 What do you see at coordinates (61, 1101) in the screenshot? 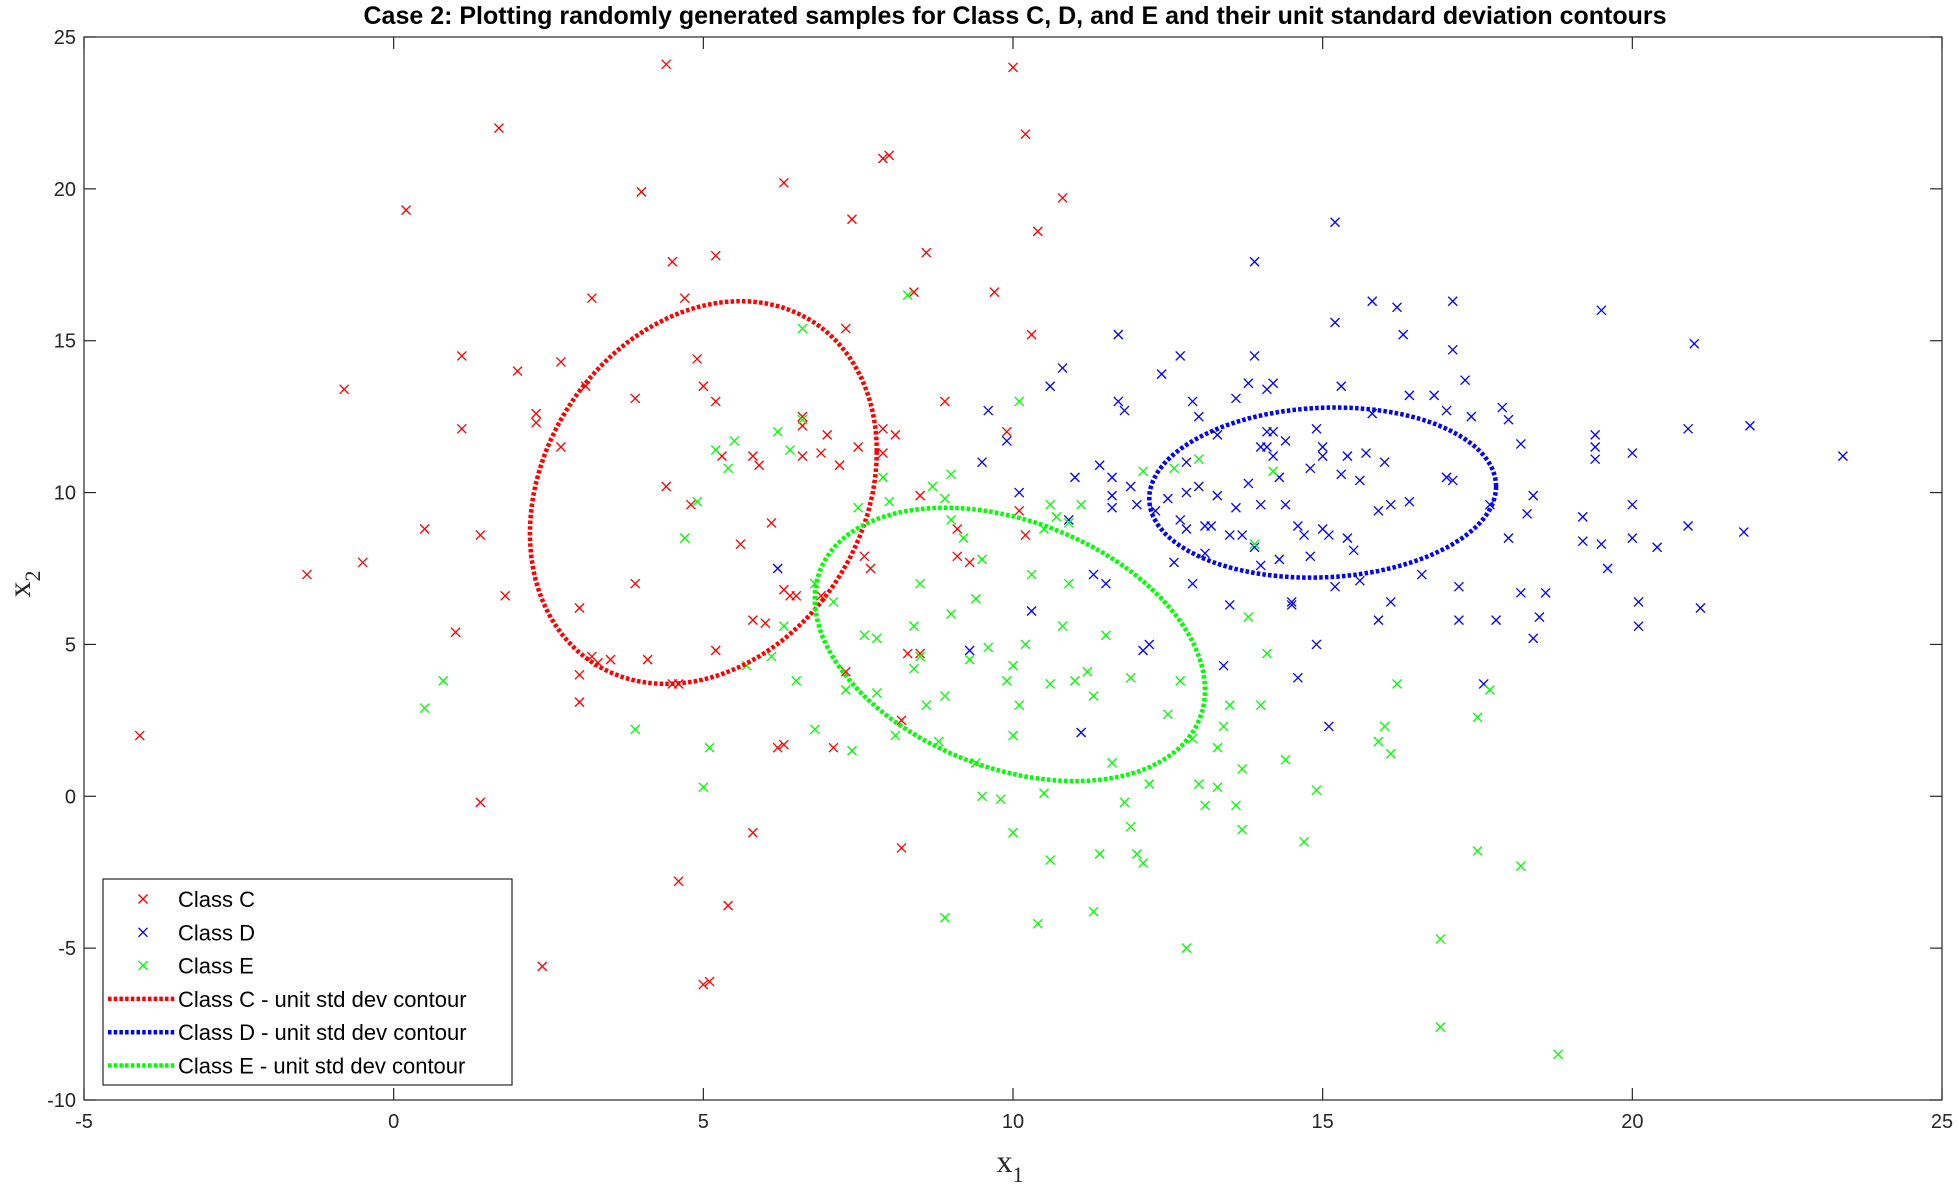
I see `y-tick-label: -10` at bounding box center [61, 1101].